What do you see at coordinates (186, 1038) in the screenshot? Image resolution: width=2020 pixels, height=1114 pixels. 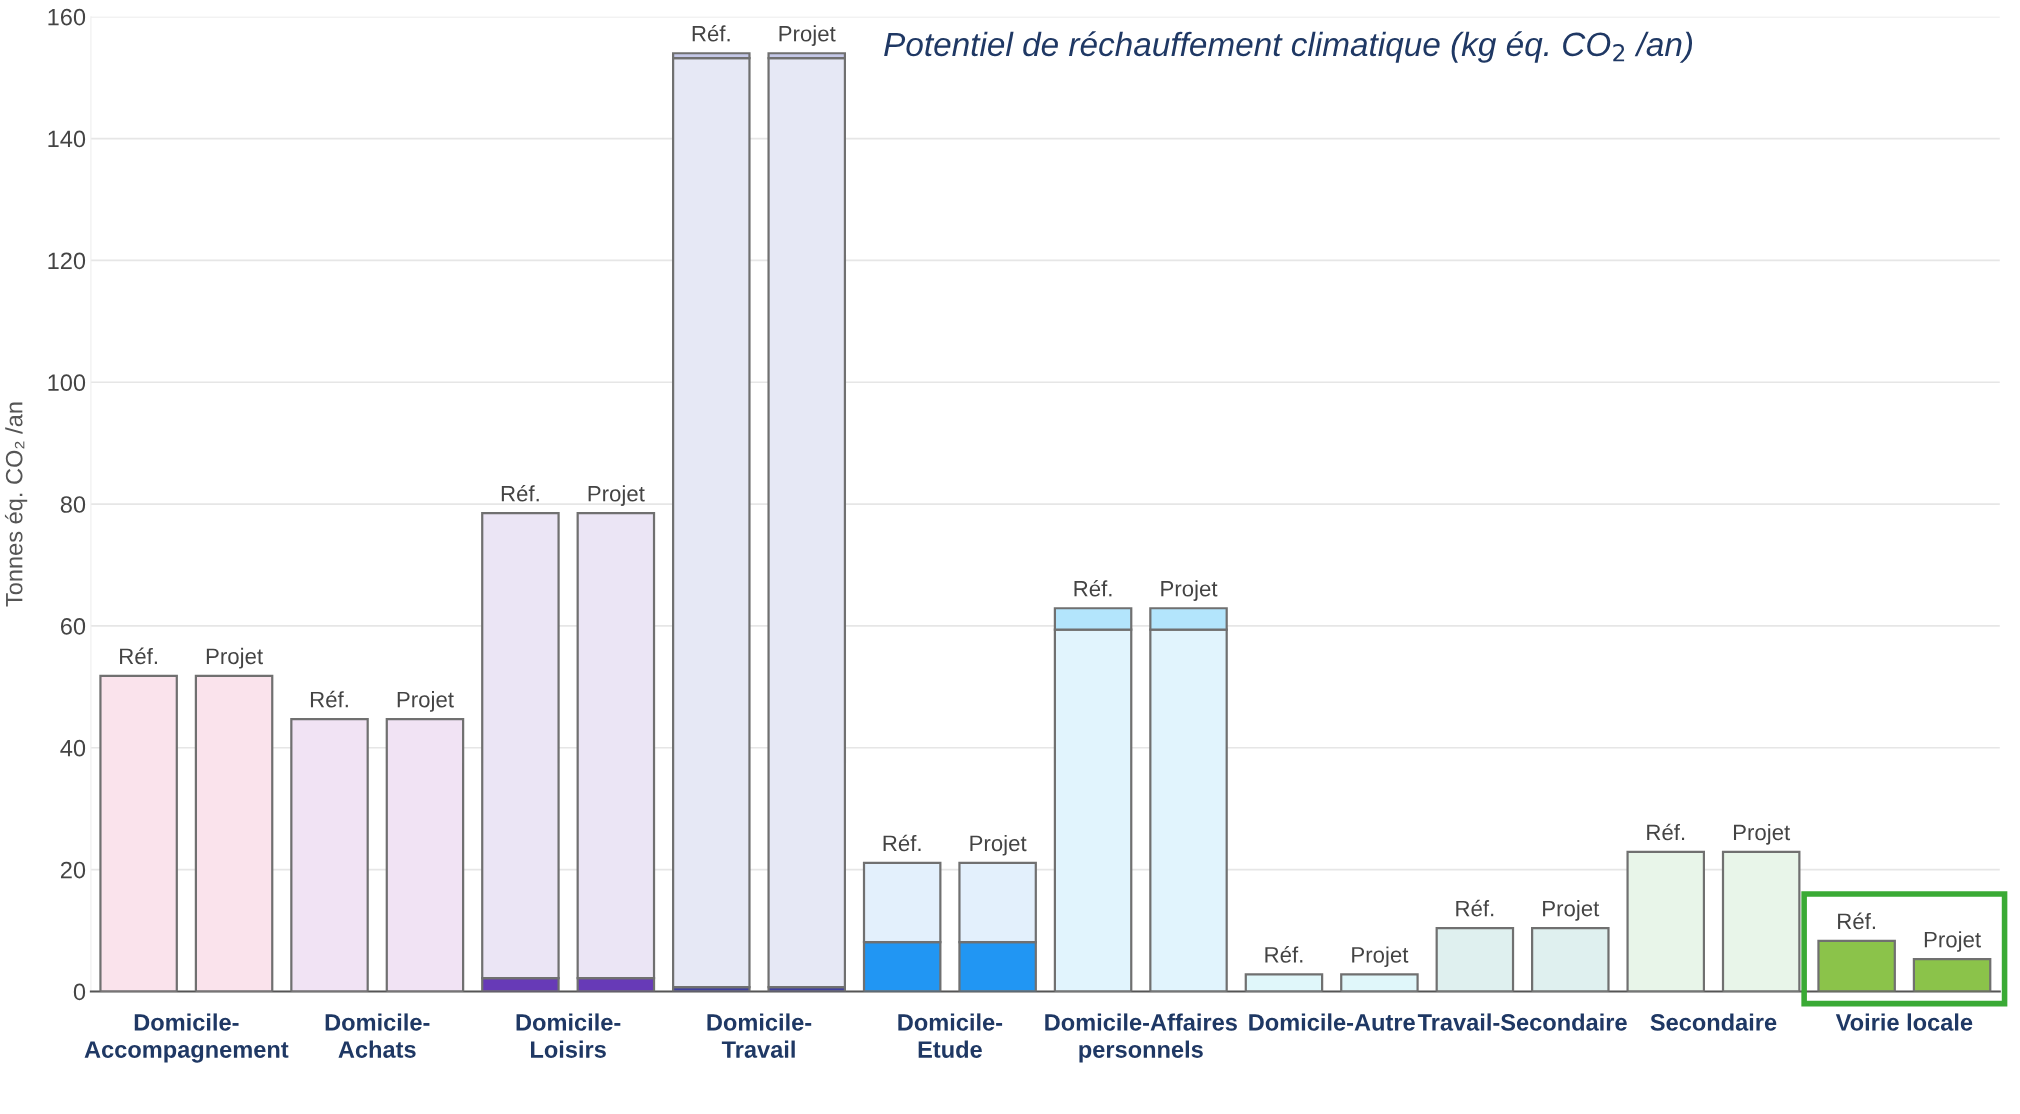 I see `text: Domicile- Accompagnement` at bounding box center [186, 1038].